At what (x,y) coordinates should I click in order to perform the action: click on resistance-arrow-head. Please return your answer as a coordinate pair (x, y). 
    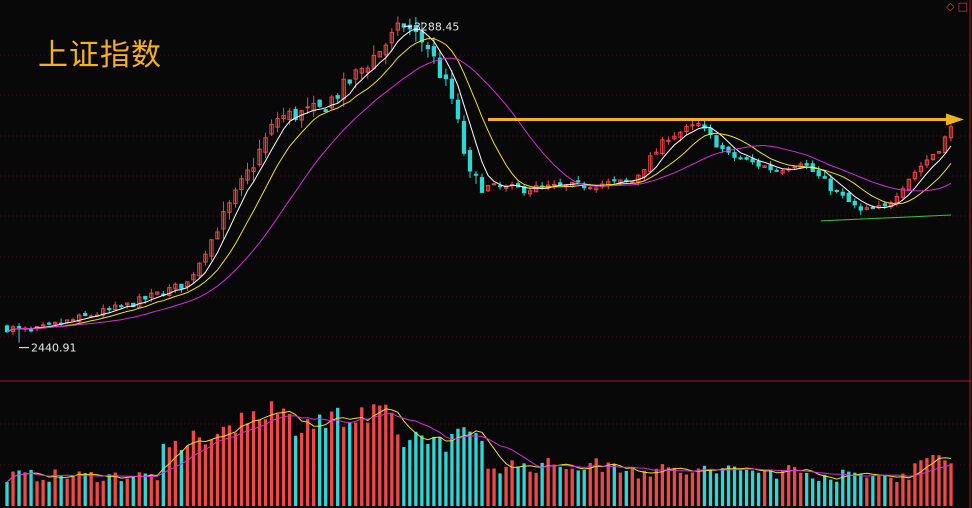
    Looking at the image, I should click on (955, 119).